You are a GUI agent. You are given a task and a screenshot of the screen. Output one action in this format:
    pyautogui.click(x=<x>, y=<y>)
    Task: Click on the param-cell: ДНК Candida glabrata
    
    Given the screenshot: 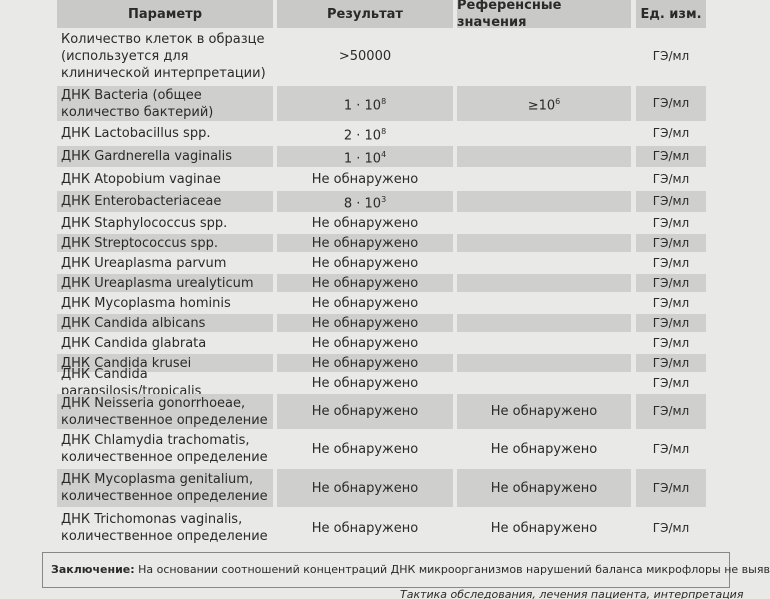 What is the action you would take?
    pyautogui.click(x=134, y=343)
    